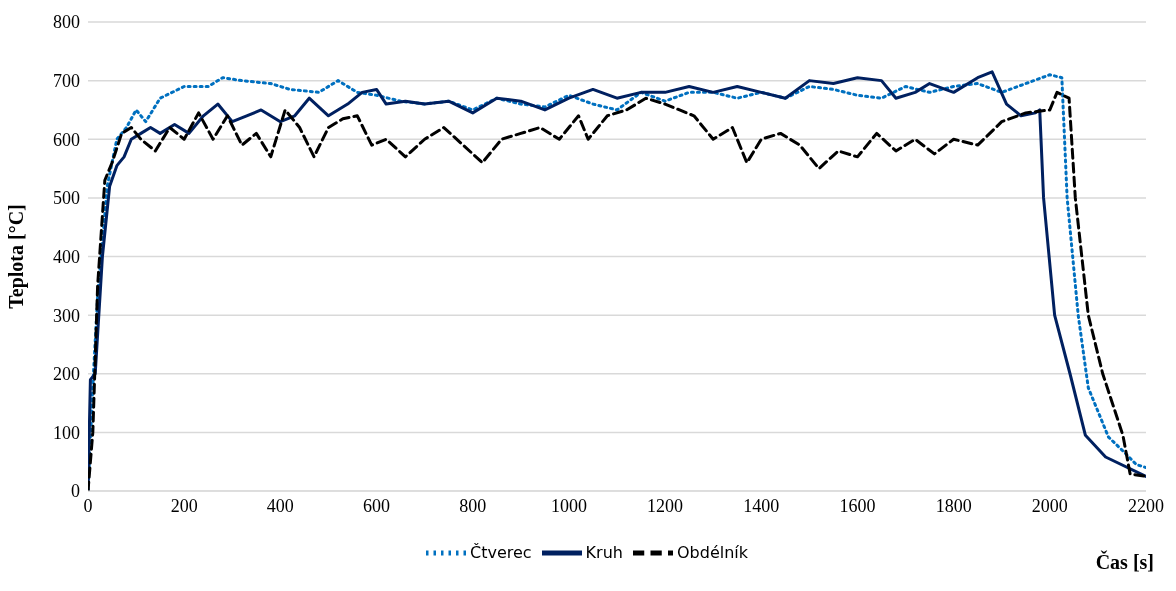 The width and height of the screenshot is (1176, 591). What do you see at coordinates (66, 315) in the screenshot?
I see `y-tick-label: 300` at bounding box center [66, 315].